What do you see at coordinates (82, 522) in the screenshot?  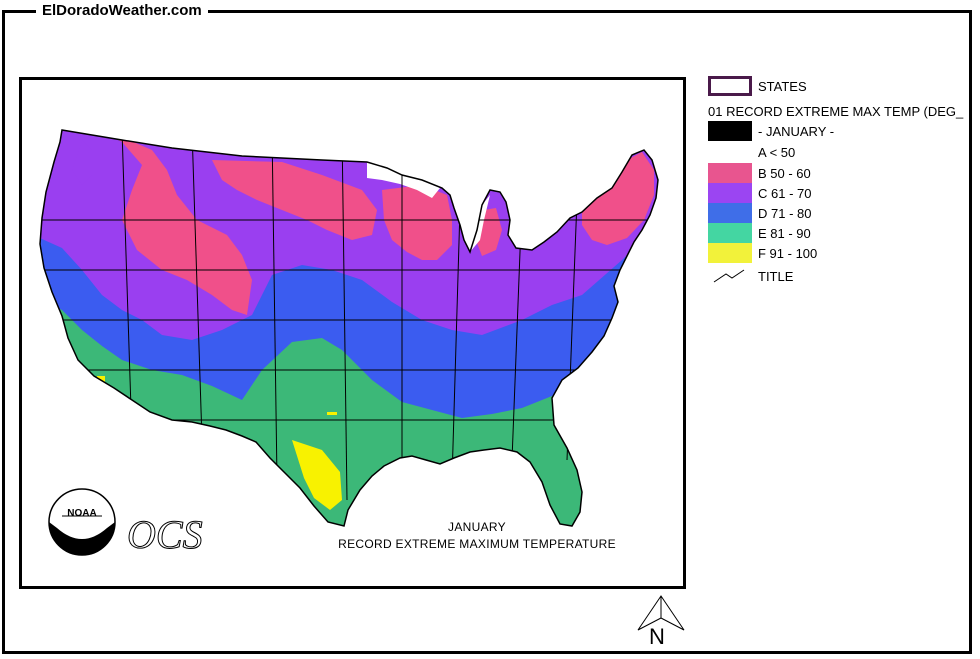 I see `noaa-logo: NOAA` at bounding box center [82, 522].